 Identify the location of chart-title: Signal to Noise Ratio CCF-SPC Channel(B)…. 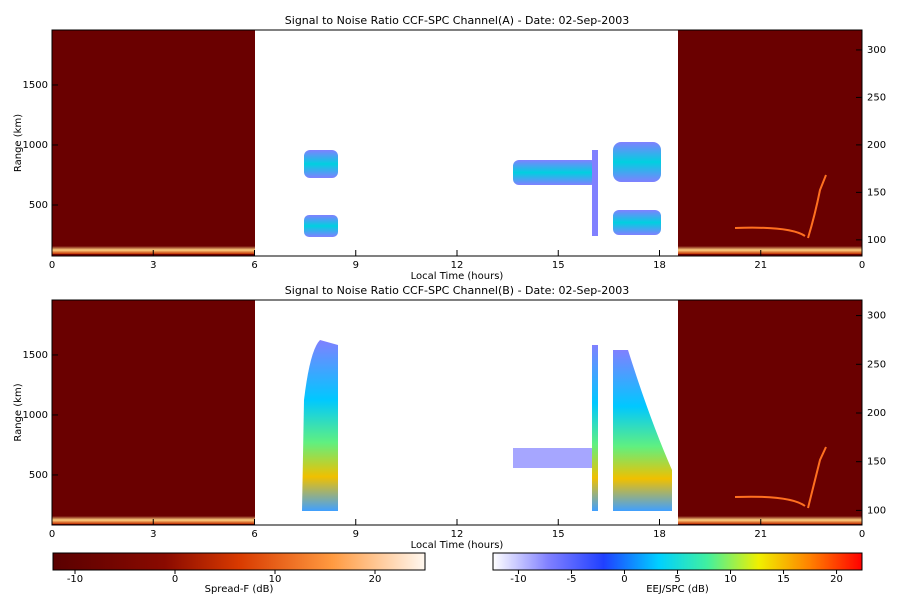
(457, 290).